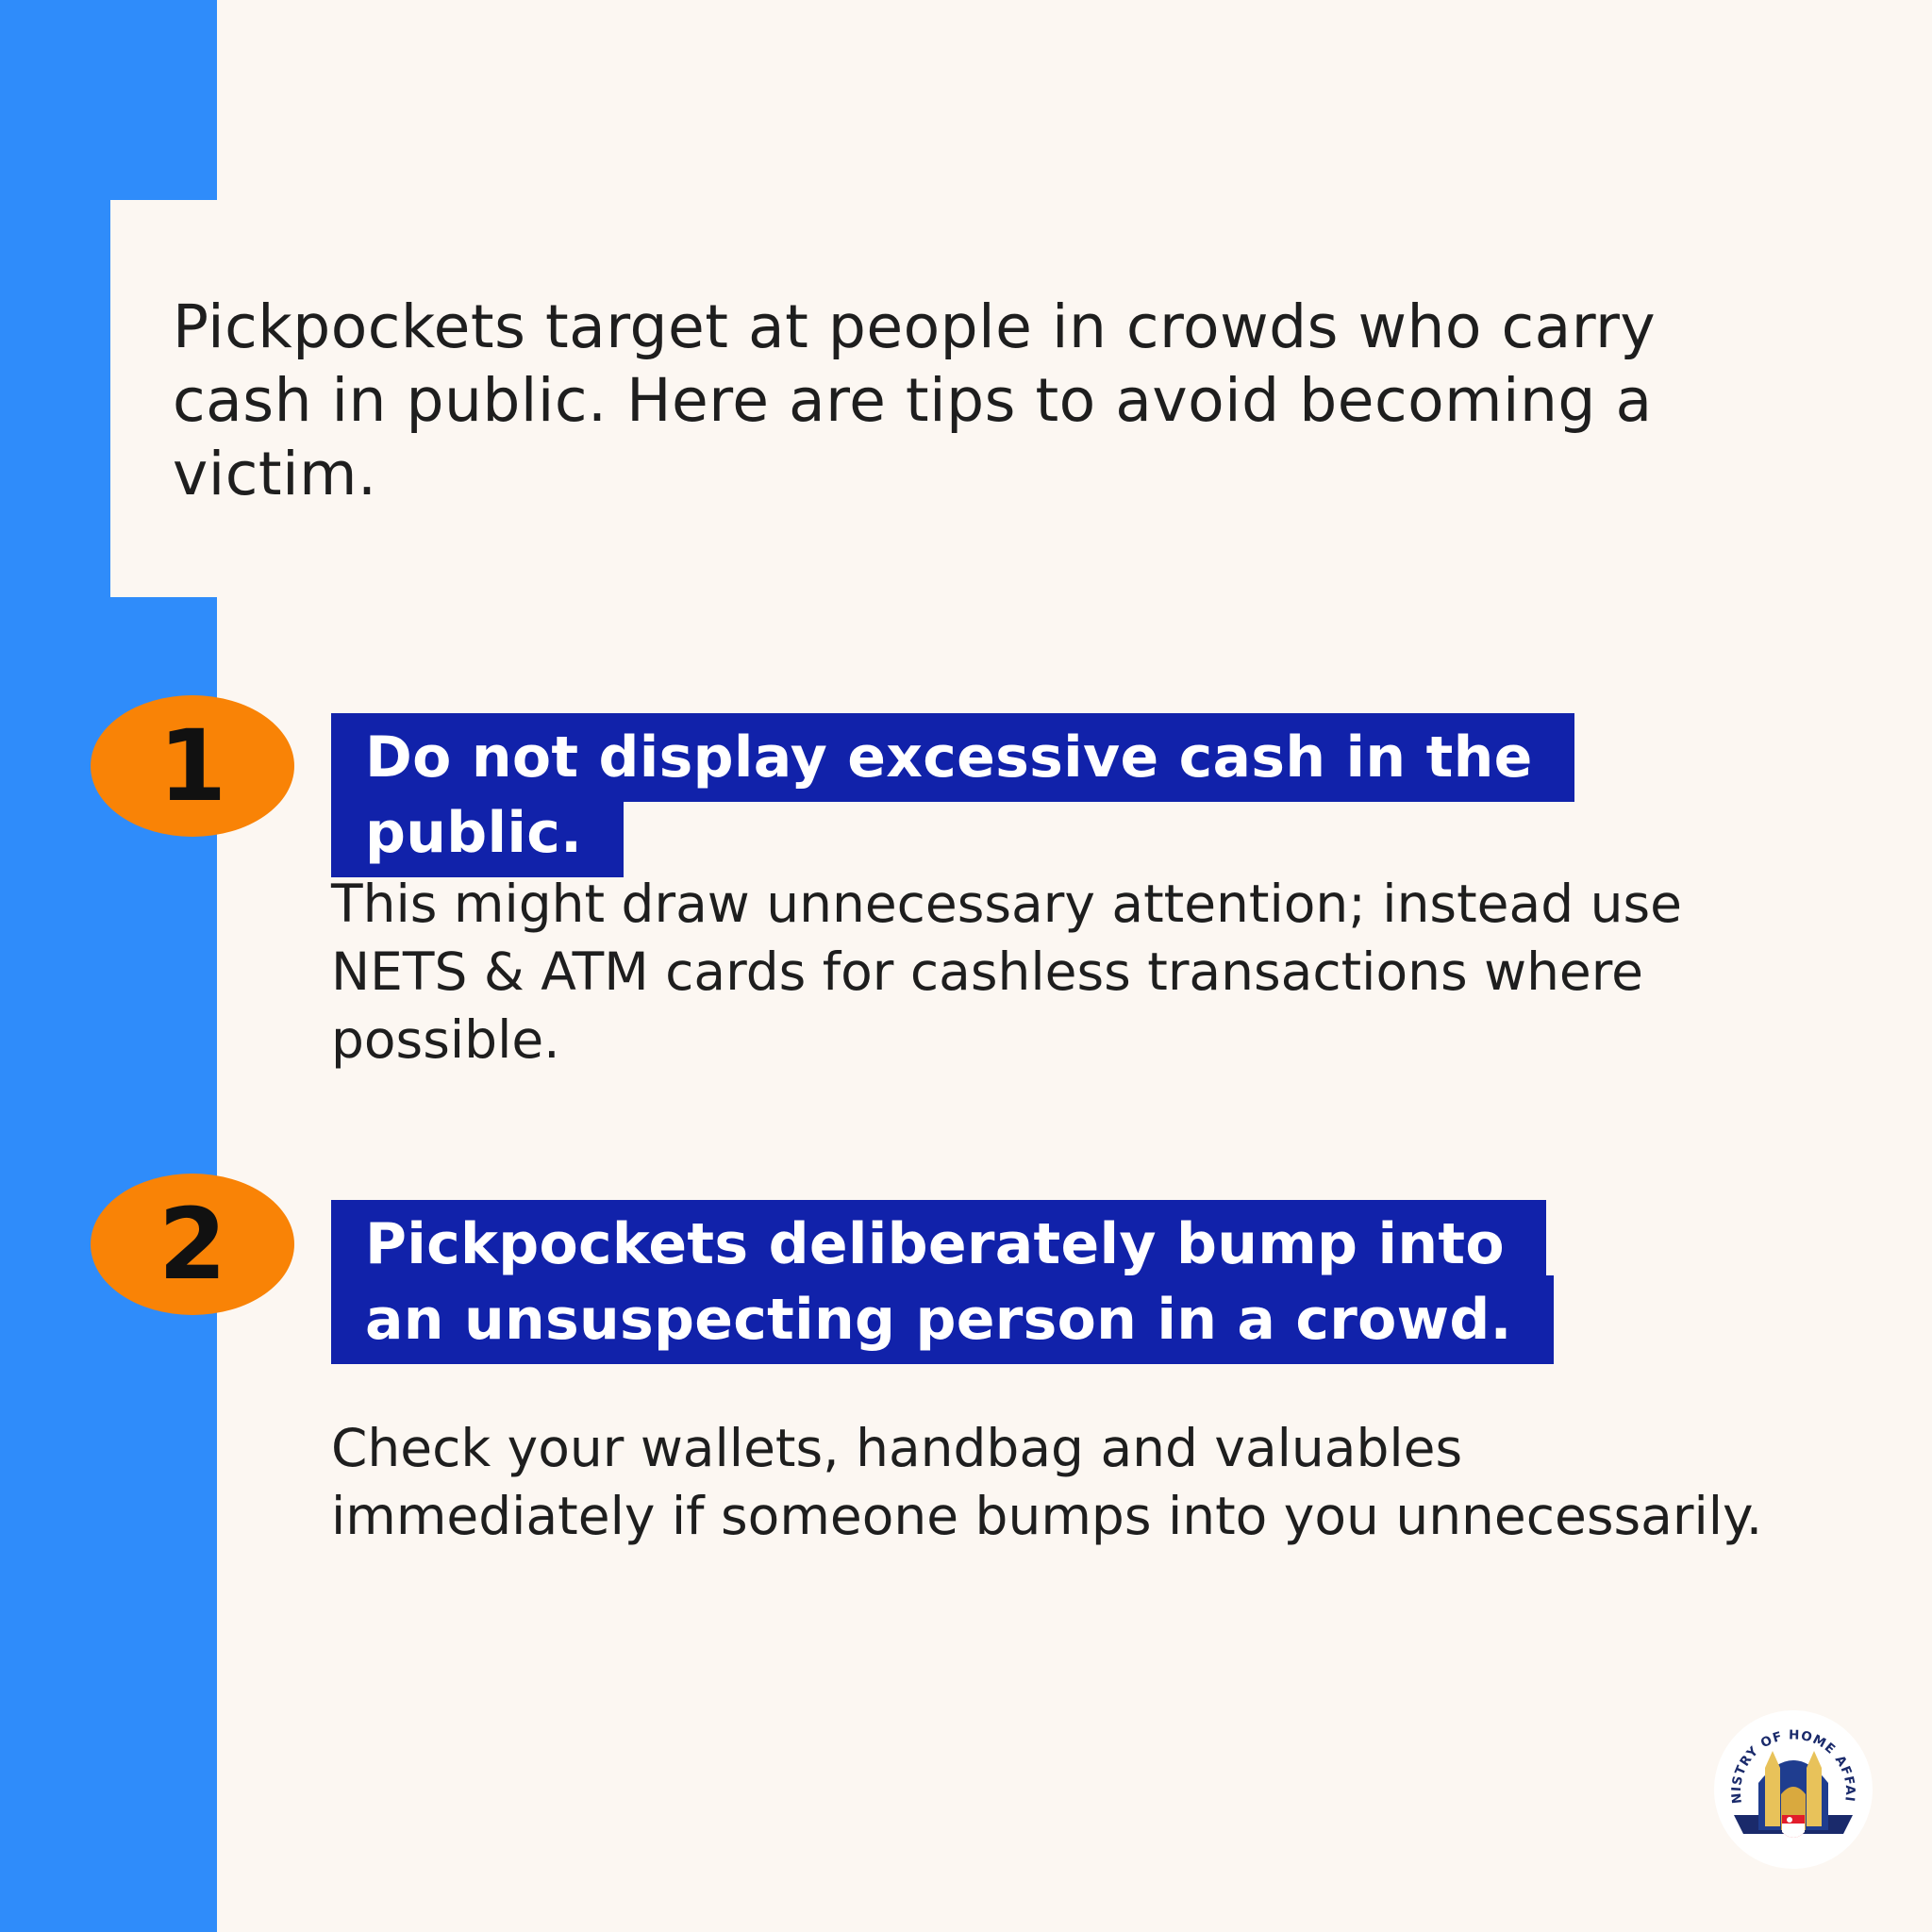  I want to click on tip-2-number-badge: 2, so click(193, 1245).